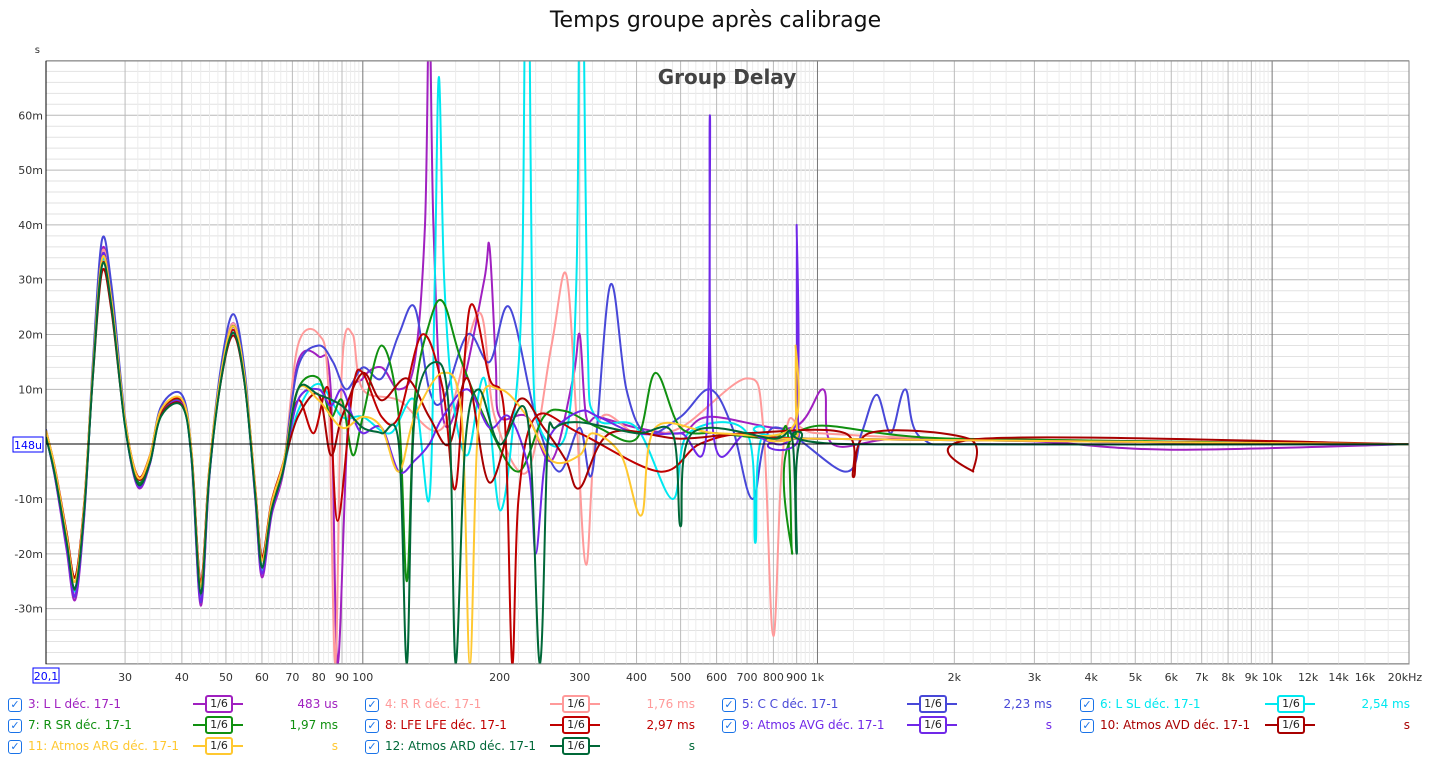 The width and height of the screenshot is (1431, 779). I want to click on y-tick-label: 40m, so click(30, 225).